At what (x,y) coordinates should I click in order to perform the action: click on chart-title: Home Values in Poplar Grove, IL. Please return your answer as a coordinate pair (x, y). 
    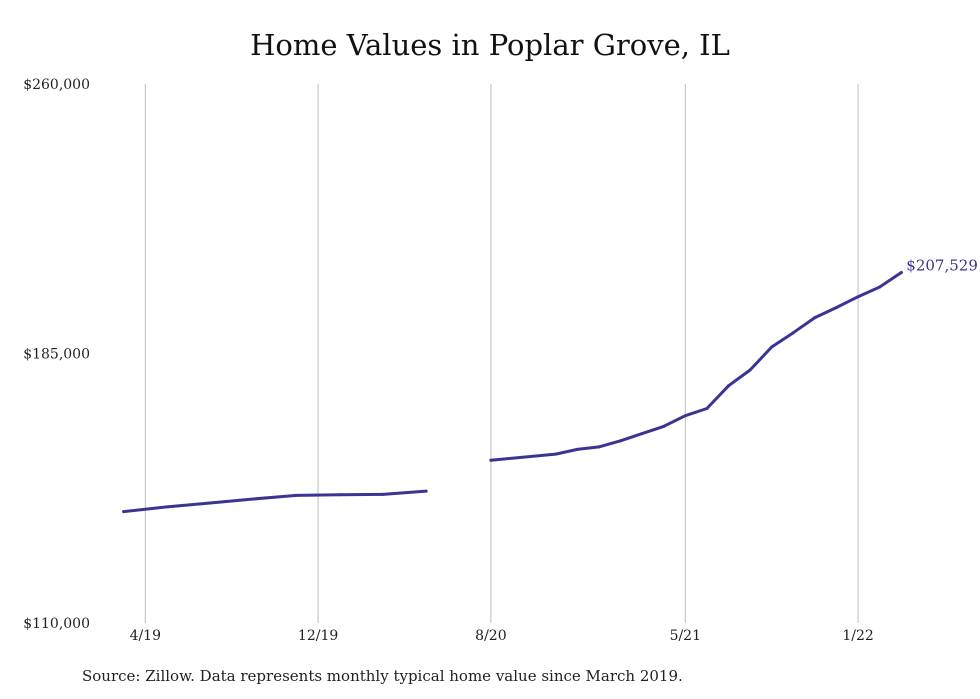
    Looking at the image, I should click on (490, 45).